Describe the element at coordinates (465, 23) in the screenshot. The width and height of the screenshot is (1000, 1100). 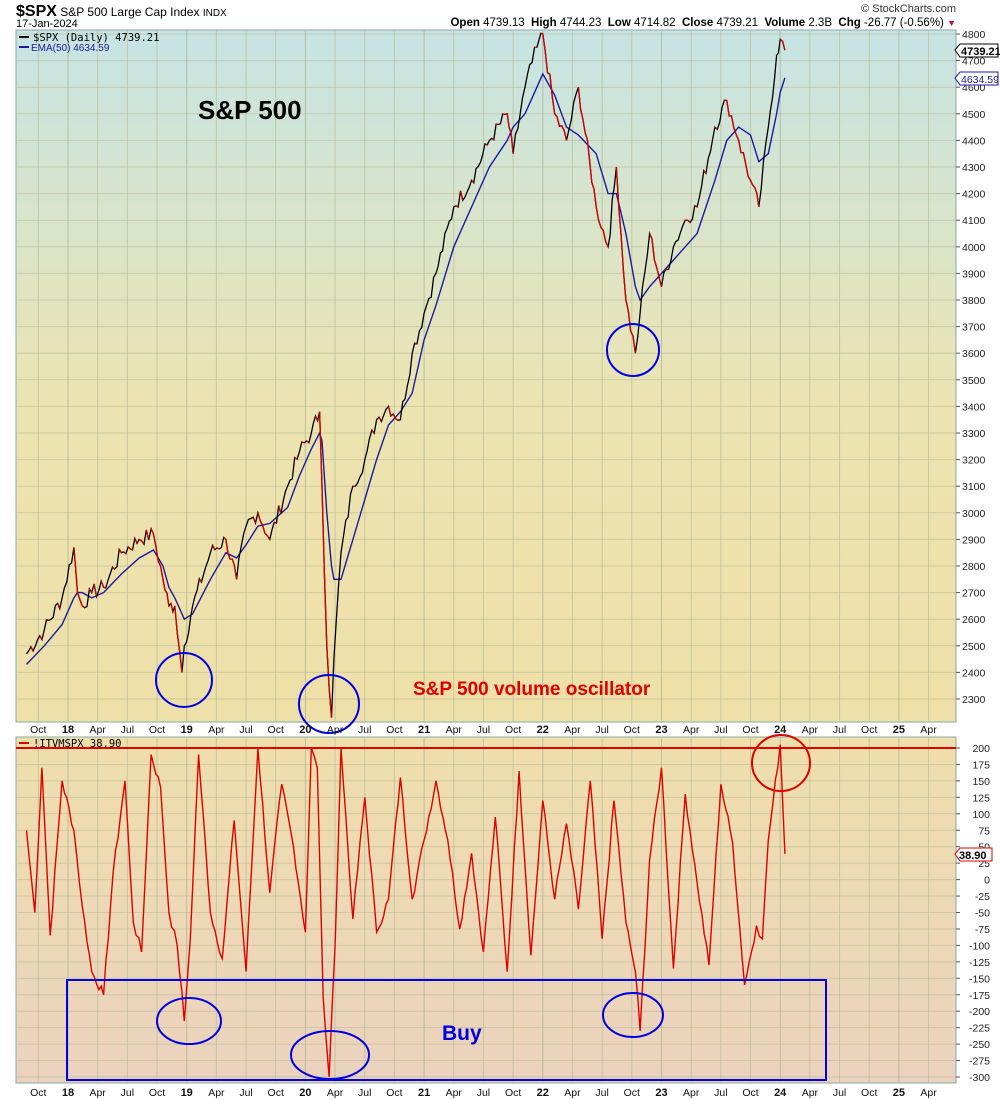
I see `open-label: Open` at that location.